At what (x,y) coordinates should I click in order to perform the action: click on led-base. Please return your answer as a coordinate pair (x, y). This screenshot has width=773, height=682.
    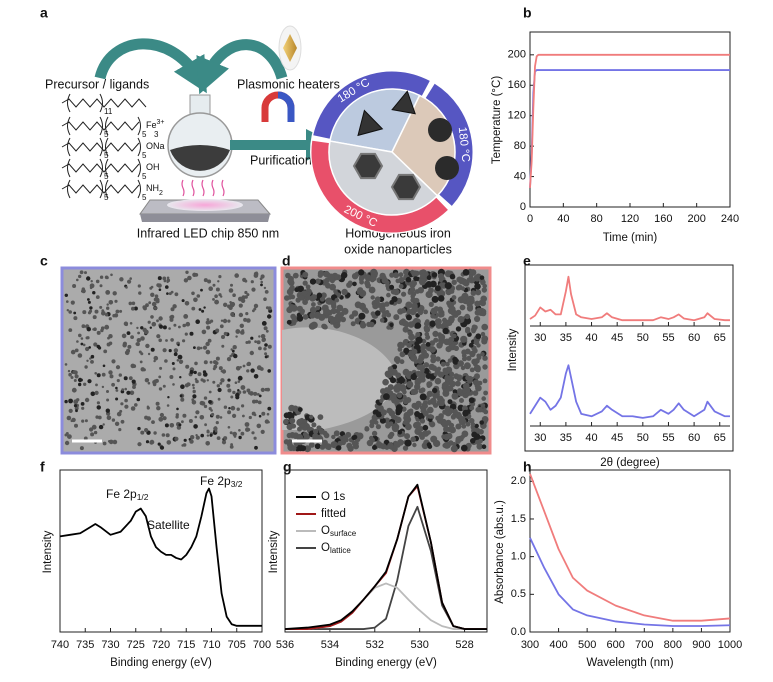
    Looking at the image, I should click on (205, 218).